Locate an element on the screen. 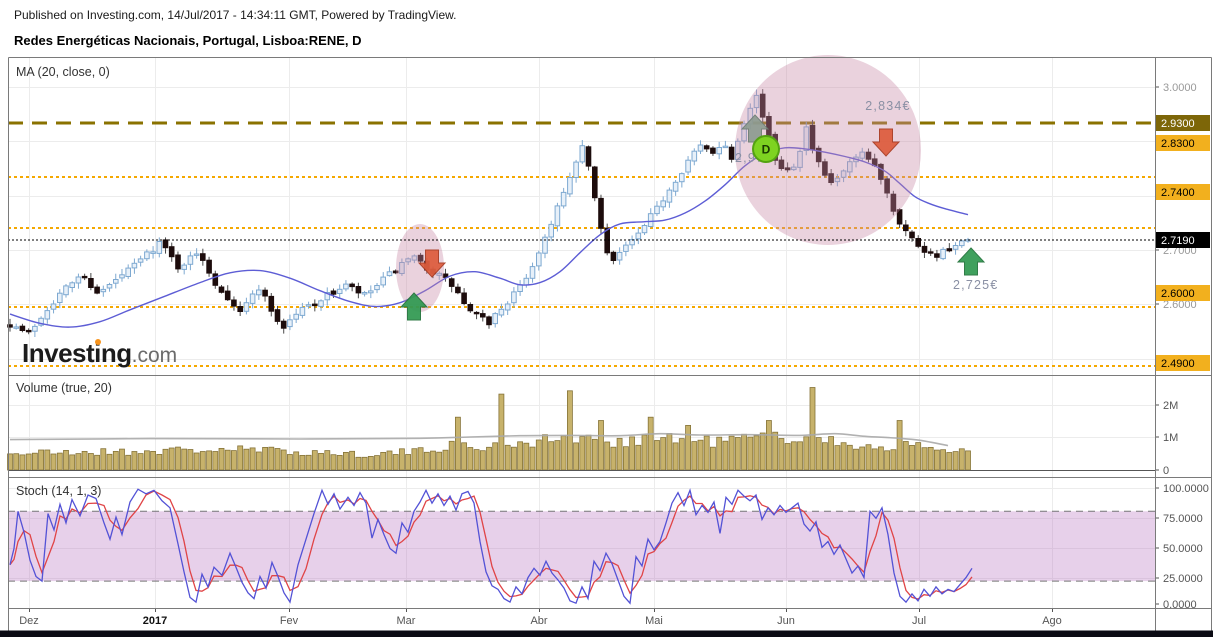 Image resolution: width=1213 pixels, height=639 pixels. time-axis-label: Abr is located at coordinates (538, 621).